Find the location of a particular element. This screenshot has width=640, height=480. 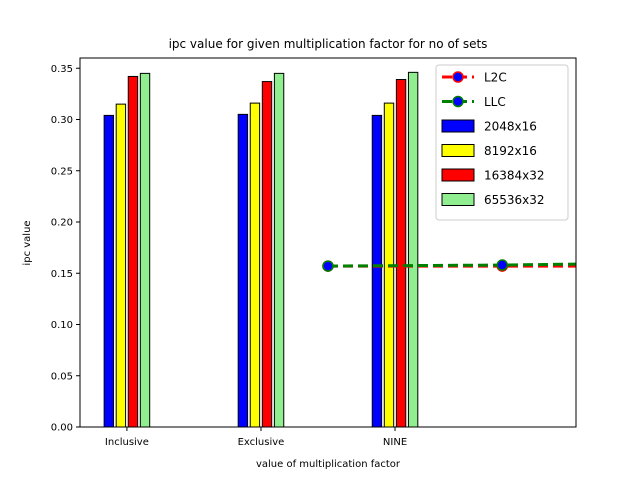

y-tick-label-1: 0.05 is located at coordinates (62, 376).